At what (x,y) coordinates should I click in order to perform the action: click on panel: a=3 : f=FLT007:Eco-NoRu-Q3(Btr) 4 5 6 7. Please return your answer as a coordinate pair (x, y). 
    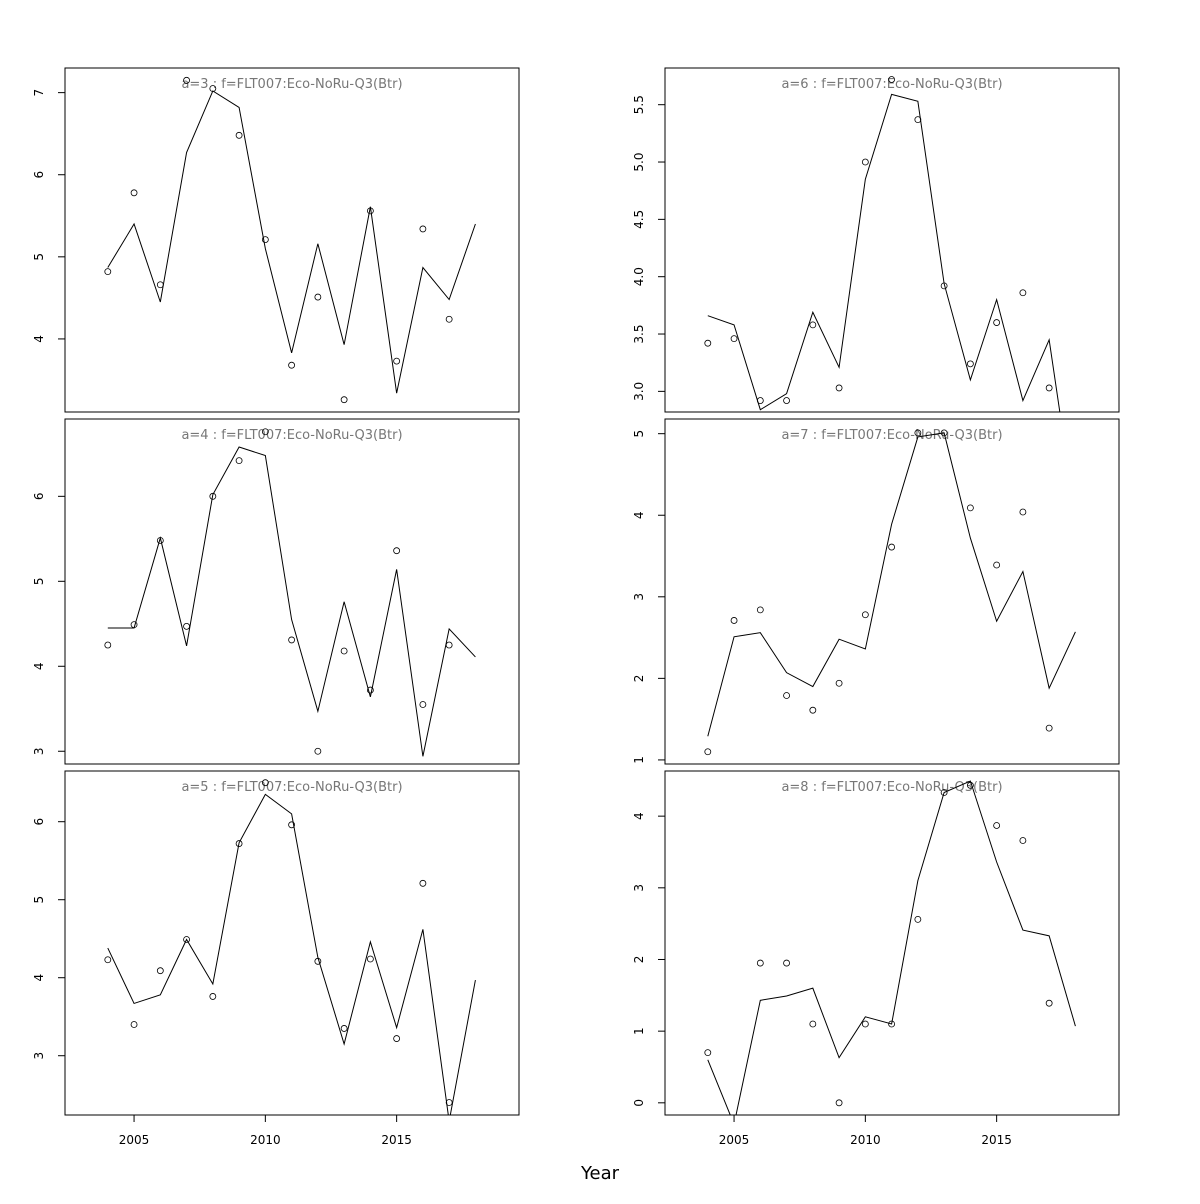
    Looking at the image, I should click on (276, 240).